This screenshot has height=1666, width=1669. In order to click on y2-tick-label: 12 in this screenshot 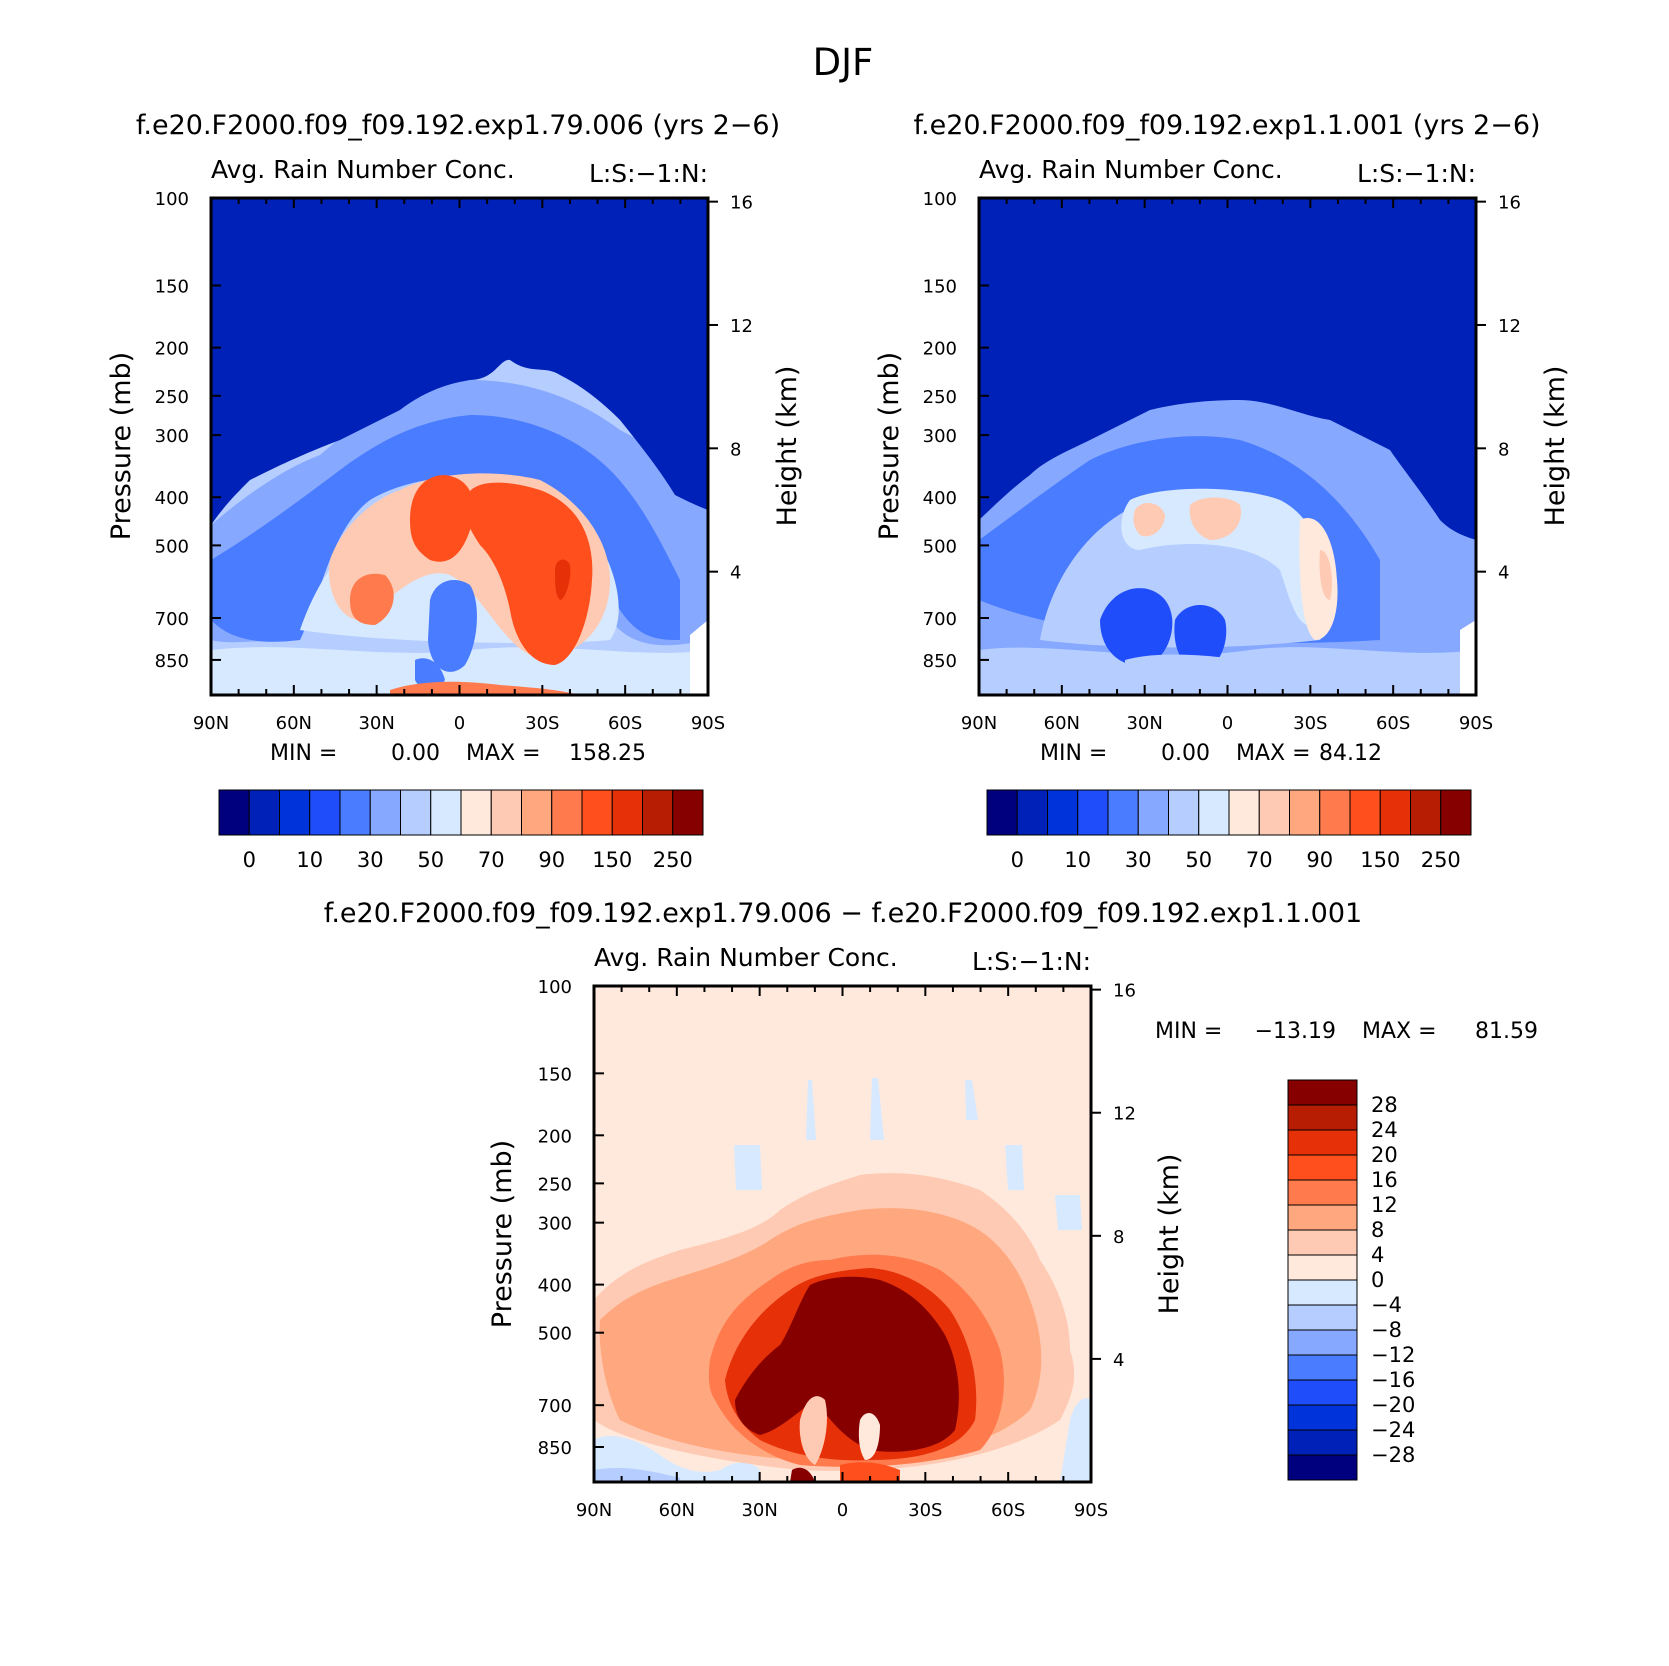, I will do `click(1509, 326)`.